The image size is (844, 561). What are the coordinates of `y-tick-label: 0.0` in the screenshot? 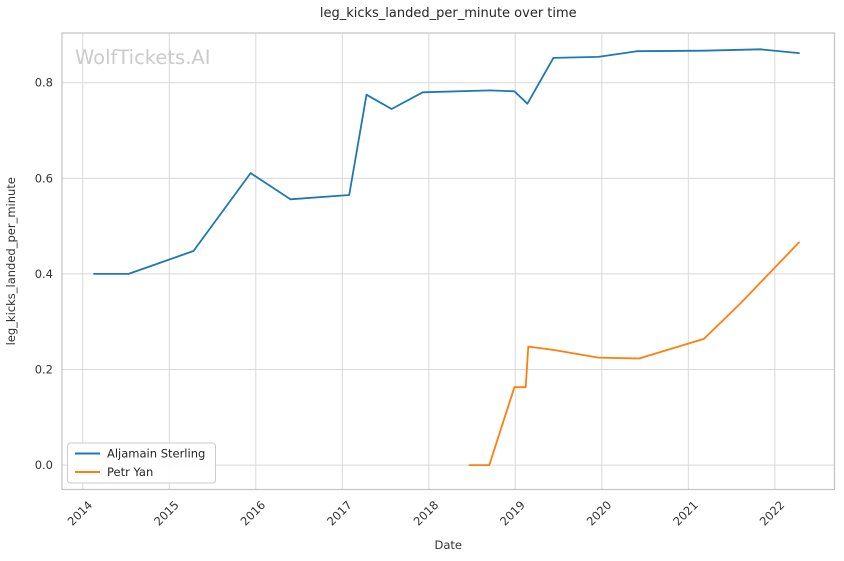 It's located at (44, 465).